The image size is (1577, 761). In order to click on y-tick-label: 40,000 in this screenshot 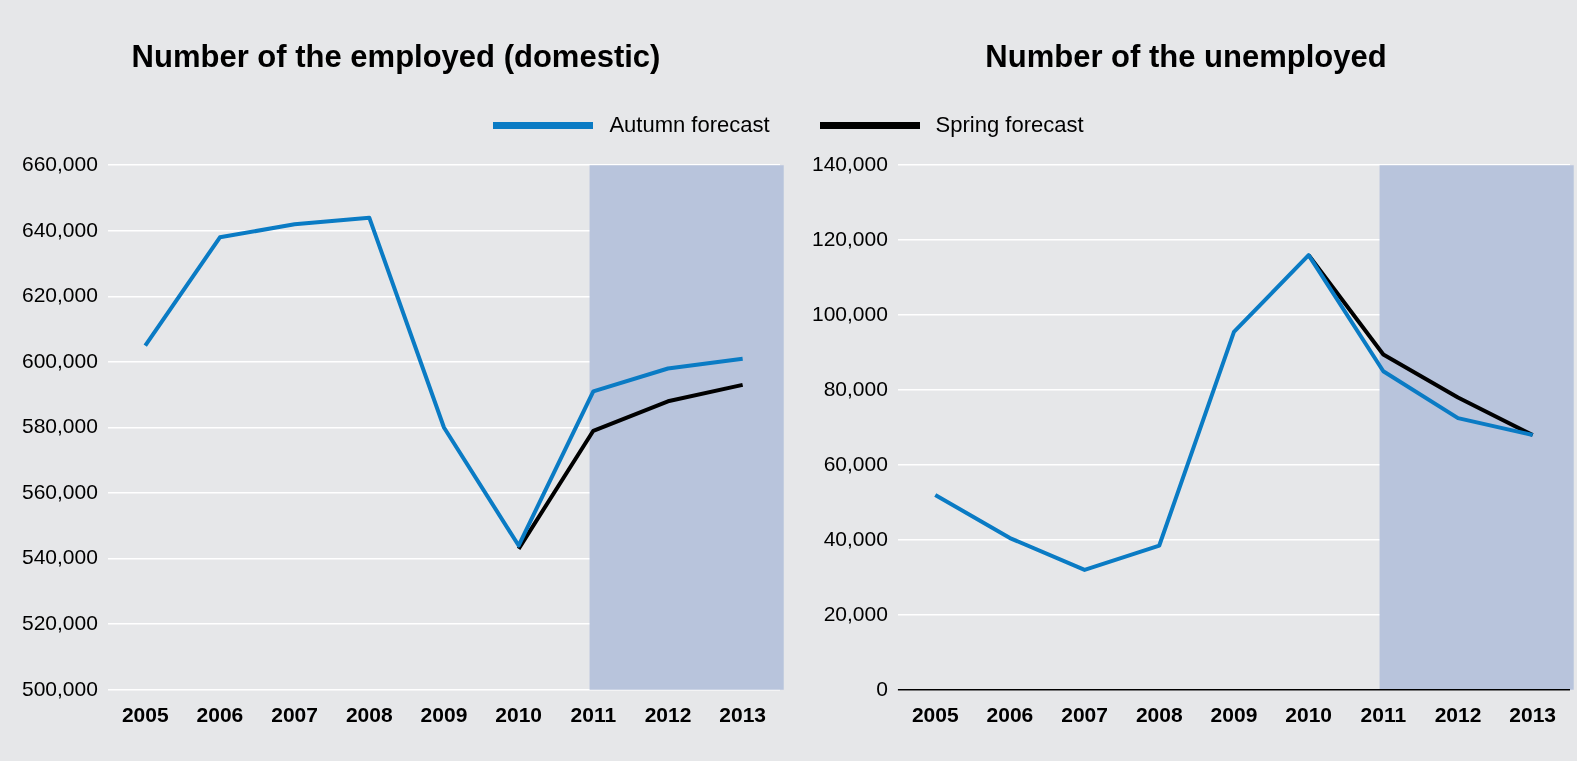, I will do `click(855, 538)`.